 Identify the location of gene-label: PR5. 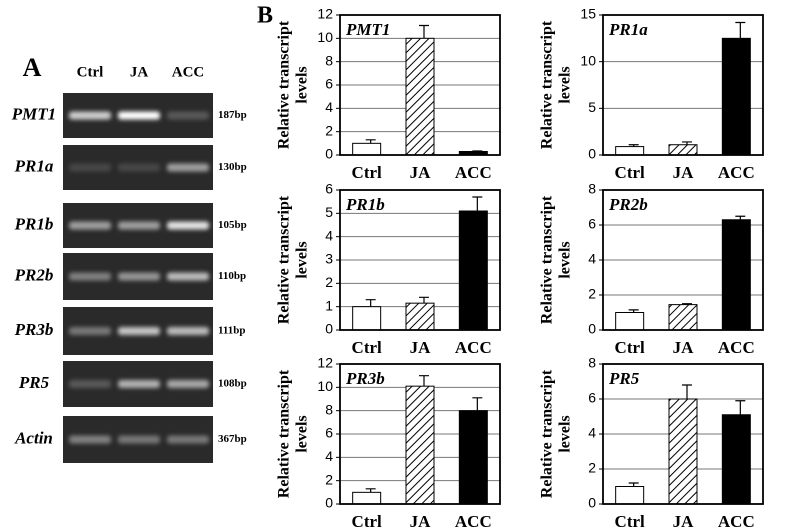
(34, 382).